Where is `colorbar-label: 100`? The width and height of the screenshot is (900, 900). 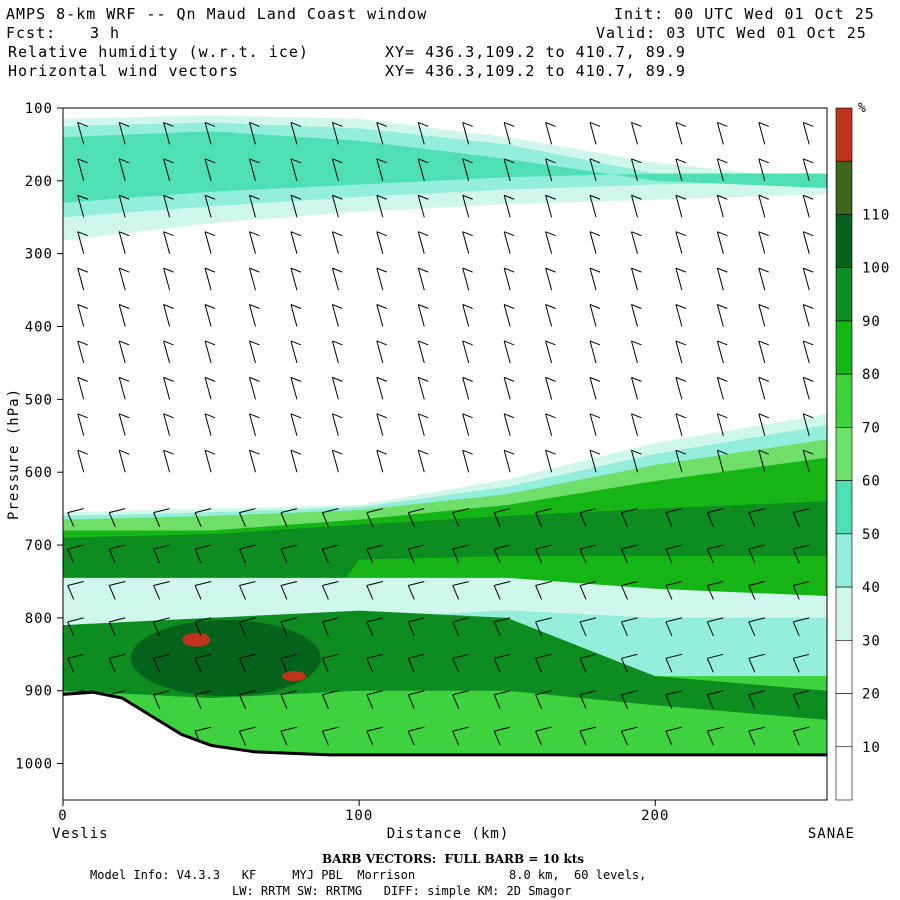 colorbar-label: 100 is located at coordinates (876, 269).